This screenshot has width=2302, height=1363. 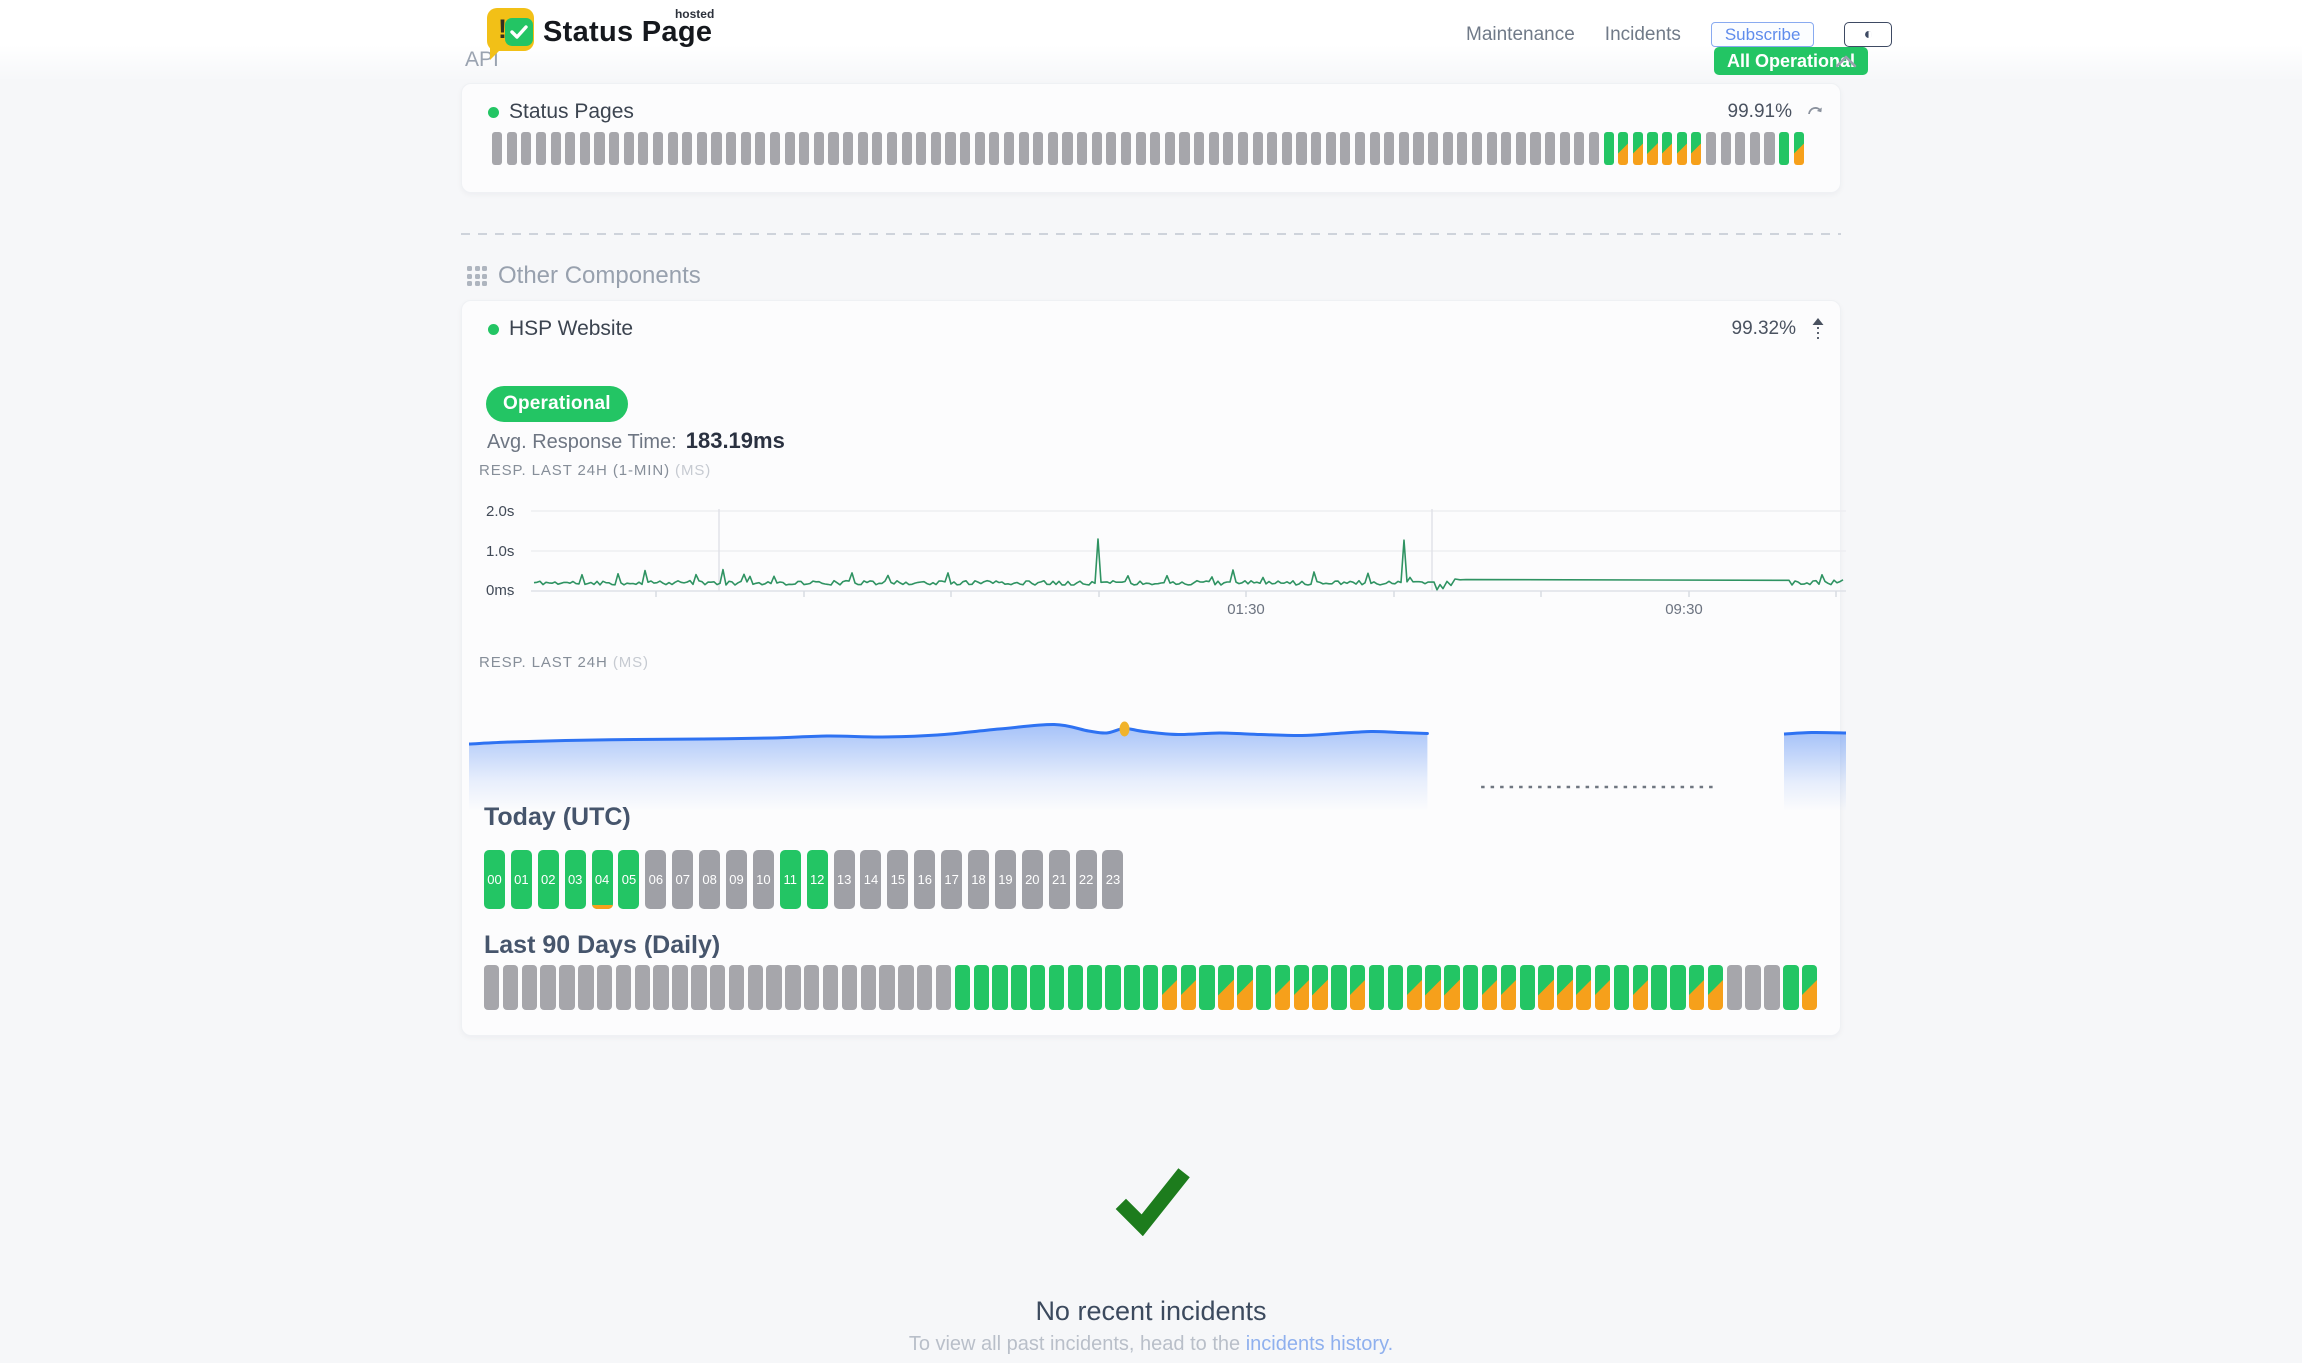 I want to click on logo: ! Status Page hosted, so click(x=600, y=29).